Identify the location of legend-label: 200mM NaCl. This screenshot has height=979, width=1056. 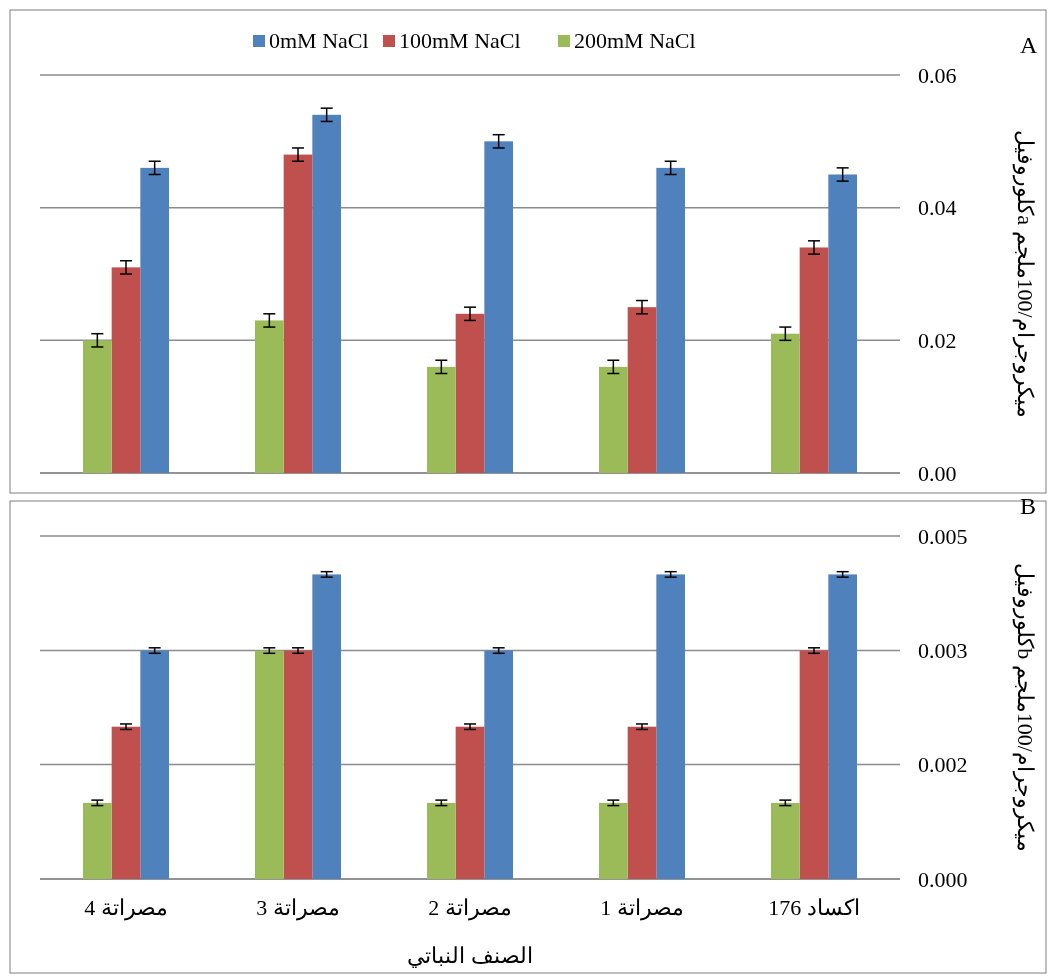
(635, 40).